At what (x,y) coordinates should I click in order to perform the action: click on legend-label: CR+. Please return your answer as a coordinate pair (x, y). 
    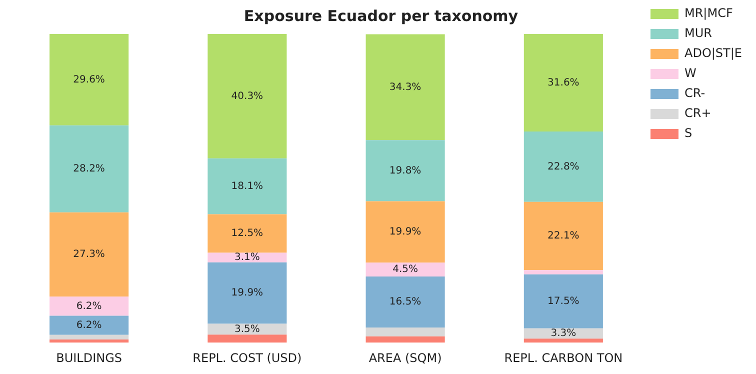
    Looking at the image, I should click on (698, 113).